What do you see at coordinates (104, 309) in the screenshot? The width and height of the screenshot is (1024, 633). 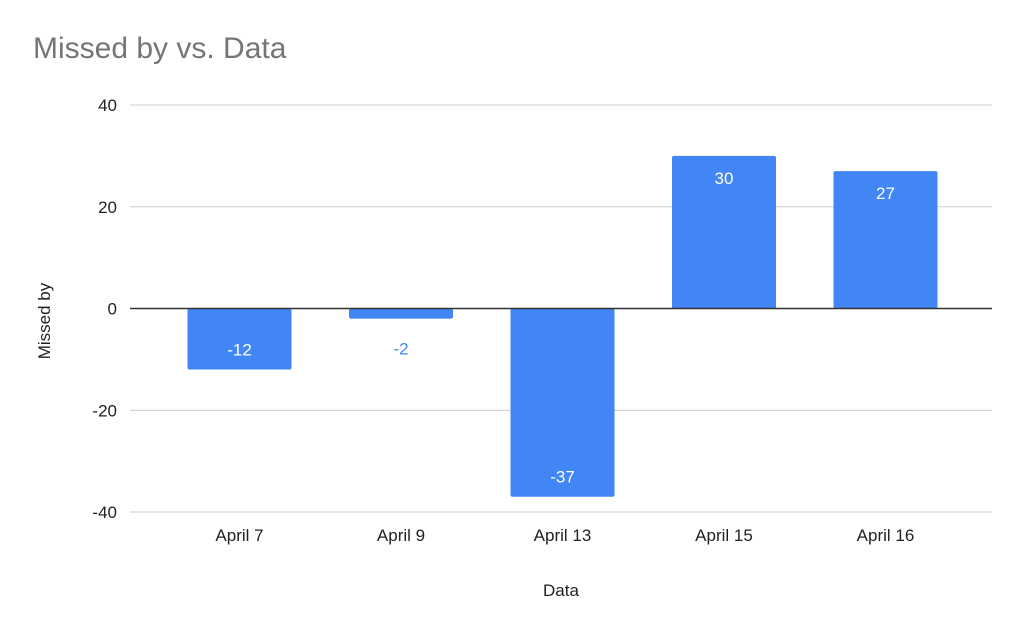 I see `y-axis-ticks: 40 20 0 -20 -40` at bounding box center [104, 309].